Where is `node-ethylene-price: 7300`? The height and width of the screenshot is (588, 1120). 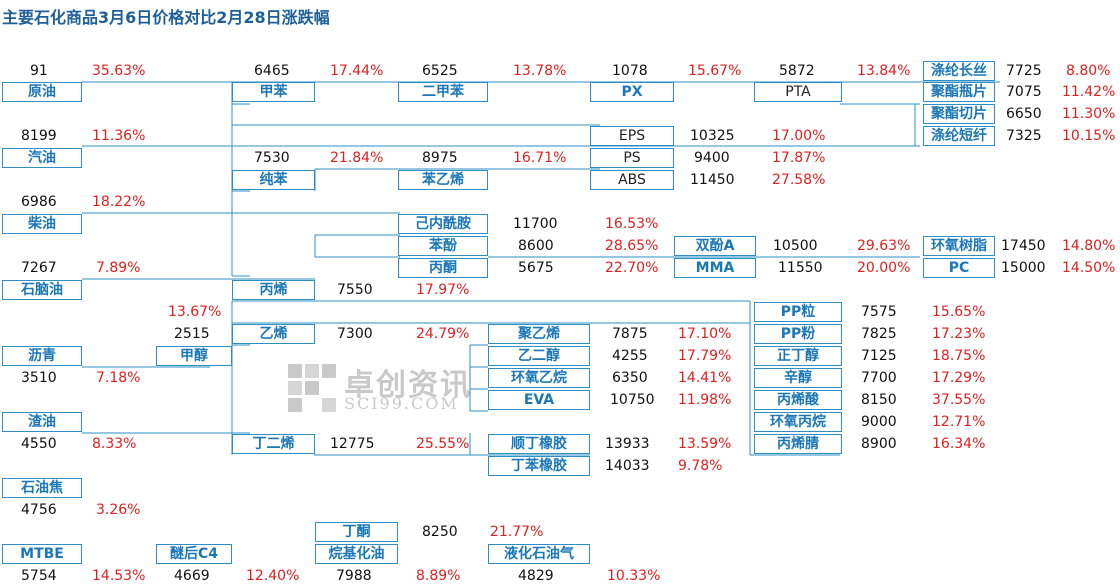
node-ethylene-price: 7300 is located at coordinates (355, 334).